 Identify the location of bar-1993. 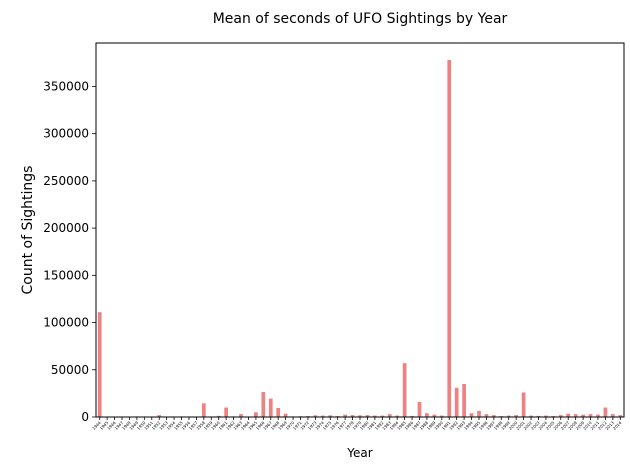
(464, 400).